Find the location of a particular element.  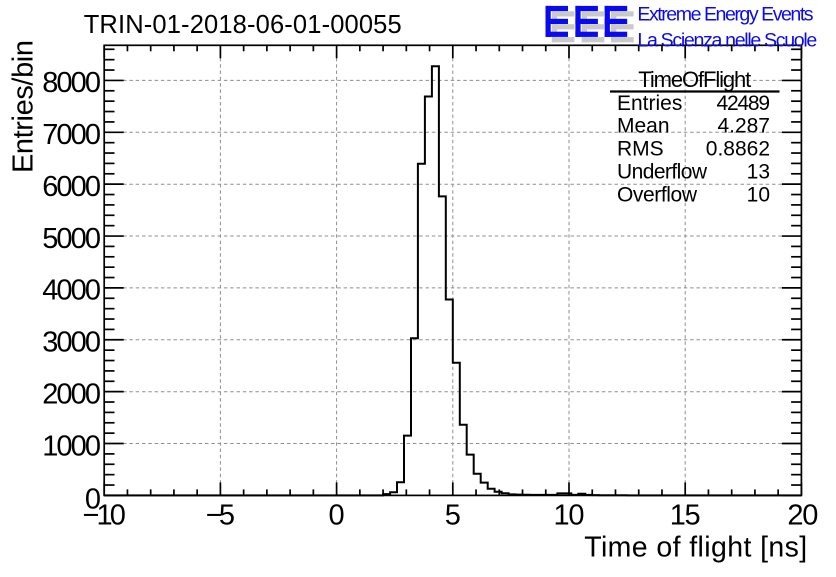

svg-text: 4.287 is located at coordinates (743, 126).